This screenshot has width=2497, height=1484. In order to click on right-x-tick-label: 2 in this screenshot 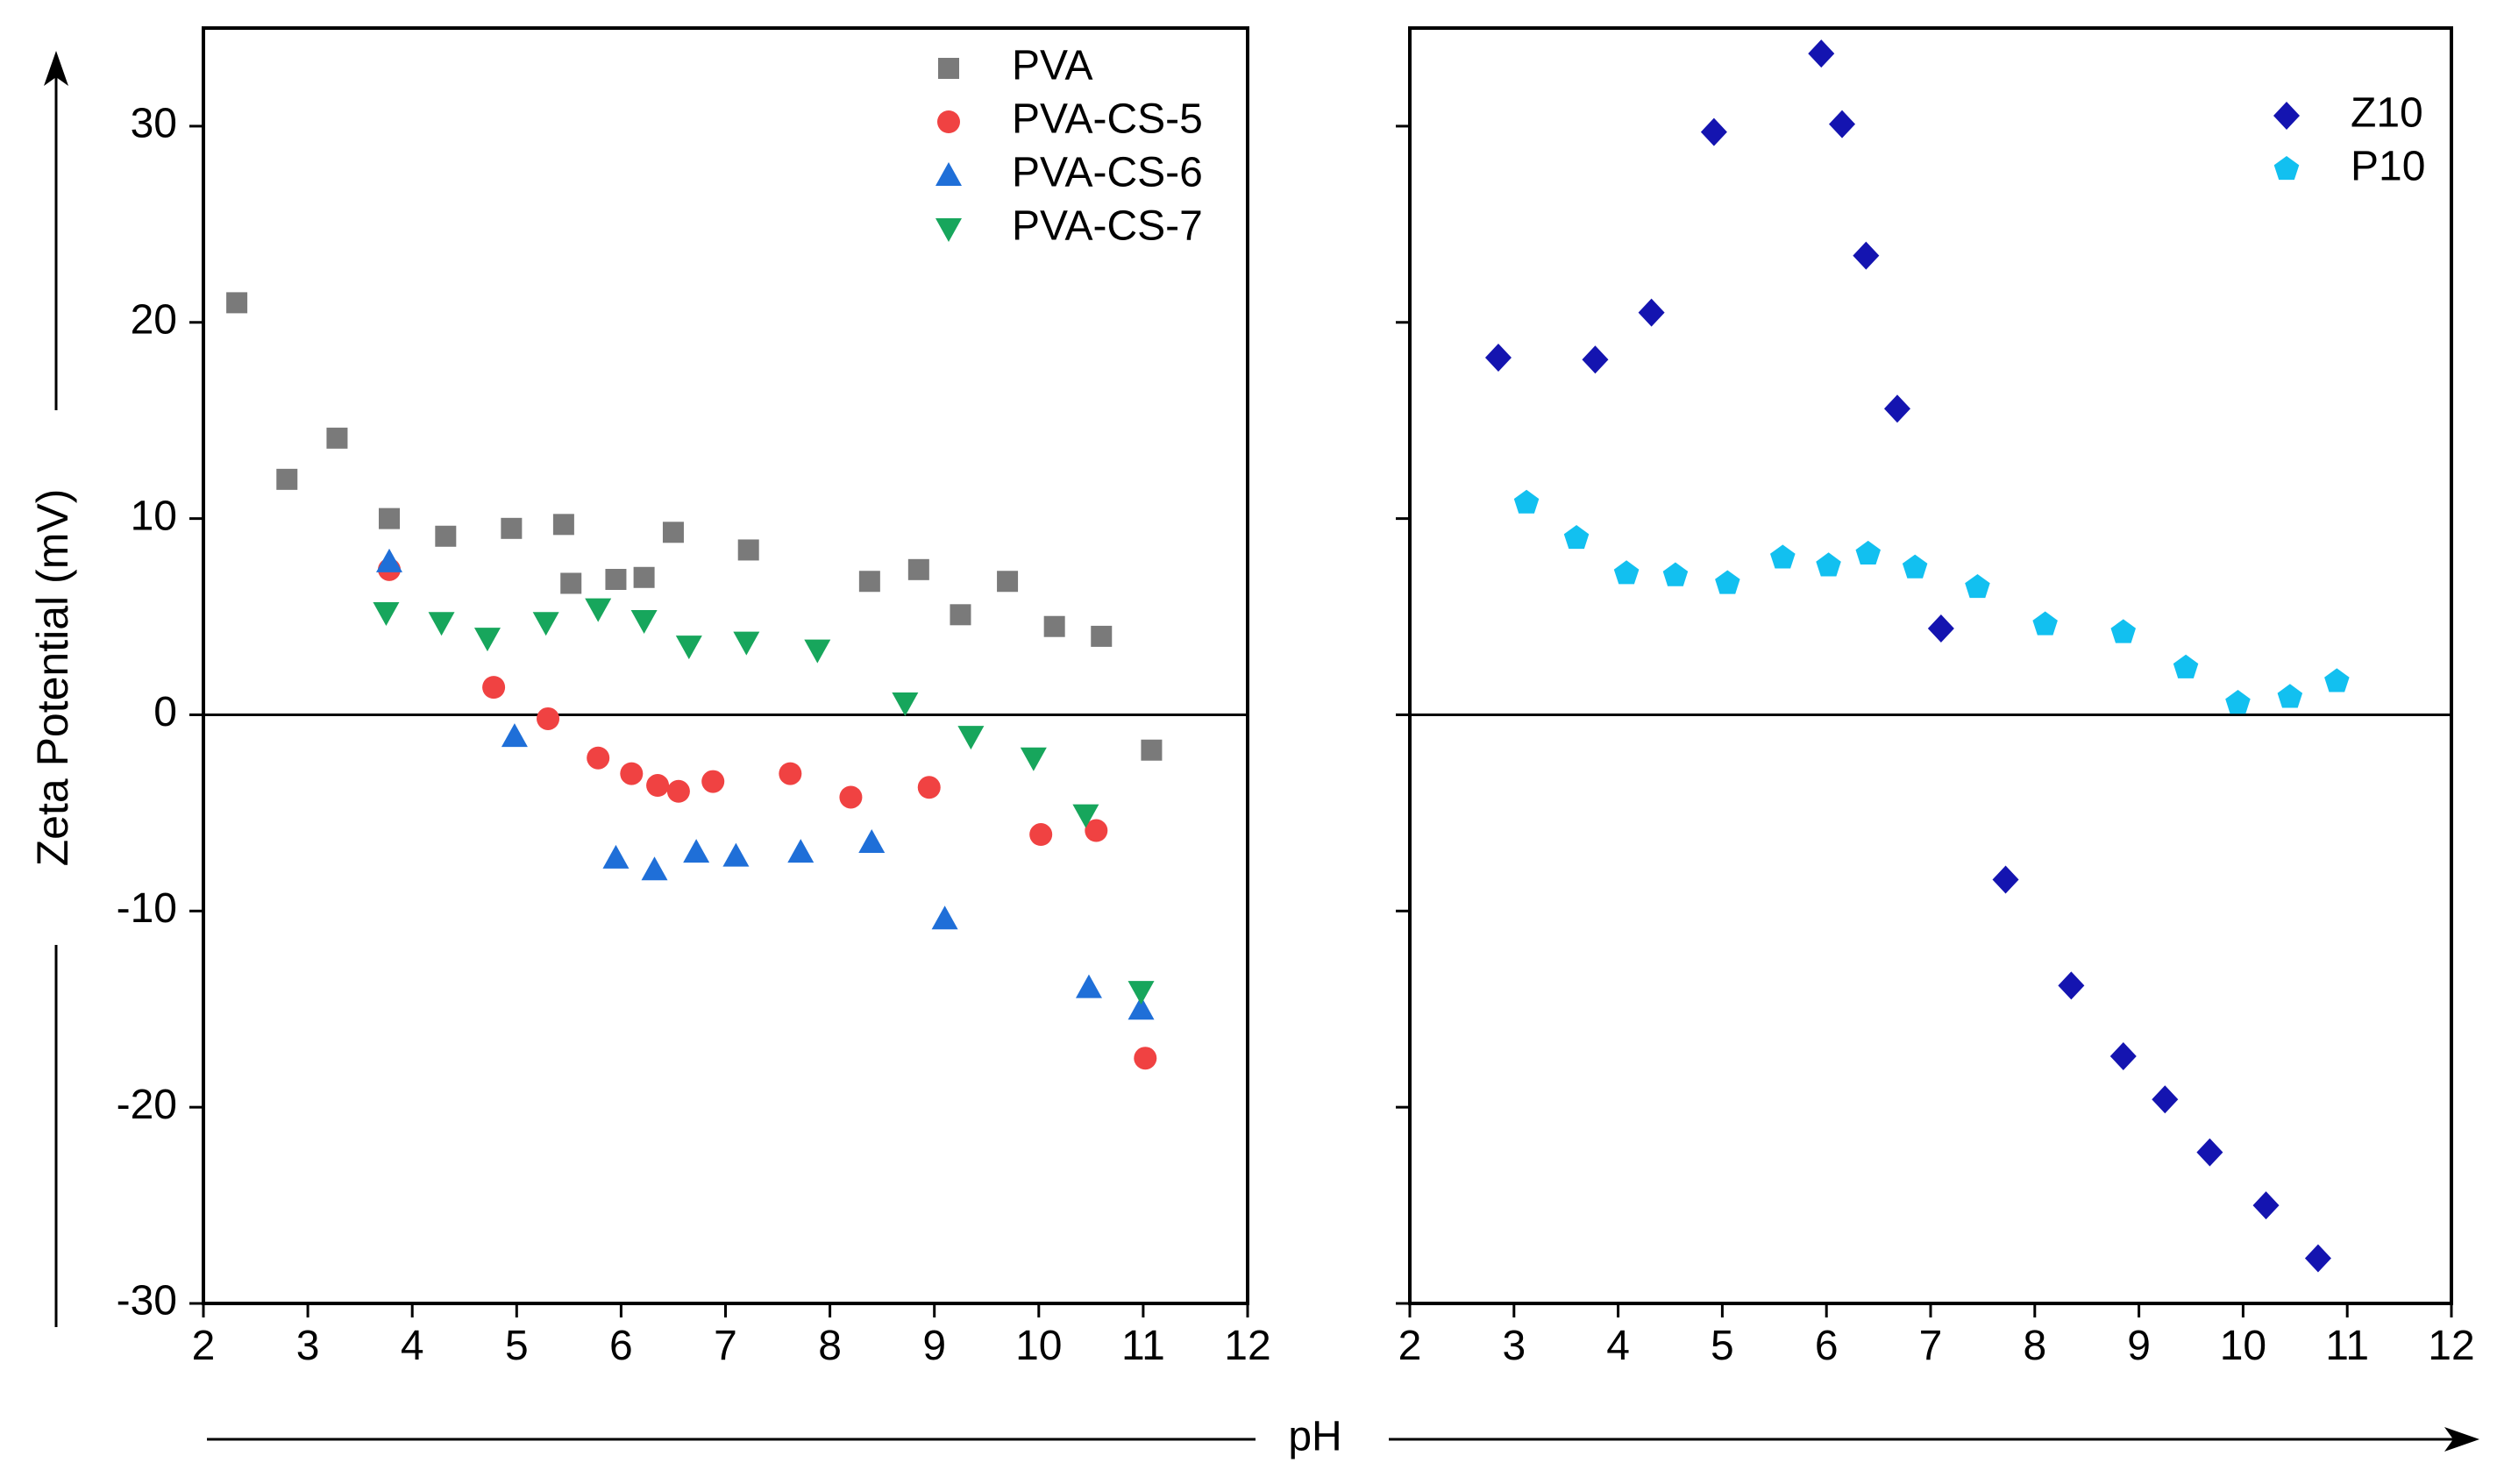, I will do `click(1410, 1346)`.